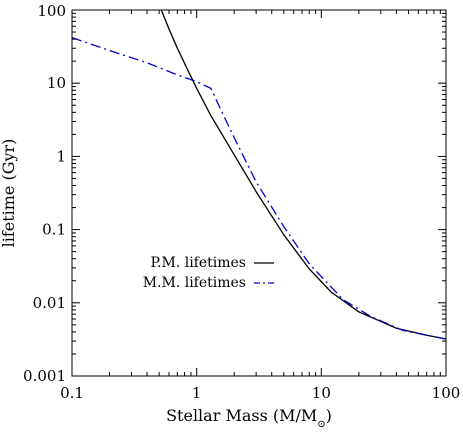 The image size is (463, 432). What do you see at coordinates (72, 393) in the screenshot?
I see `x-tick-label: 0.1` at bounding box center [72, 393].